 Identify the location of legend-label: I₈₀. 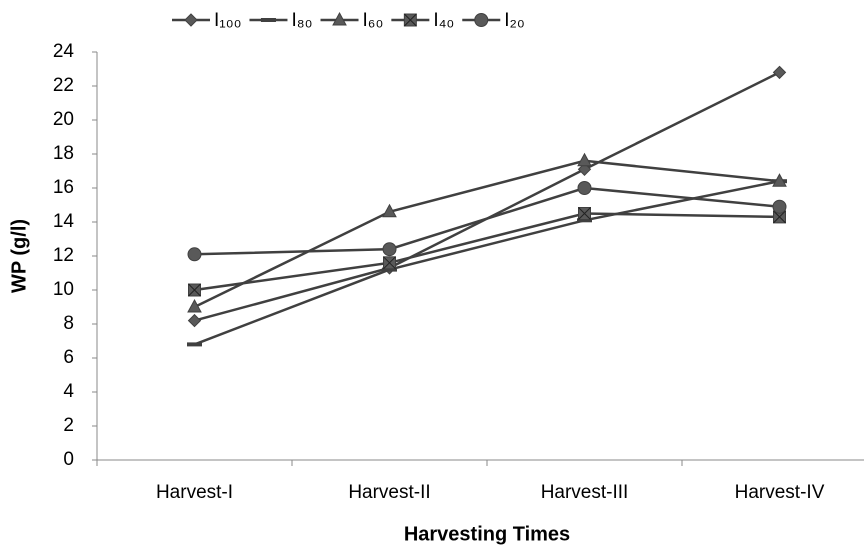
(301, 20).